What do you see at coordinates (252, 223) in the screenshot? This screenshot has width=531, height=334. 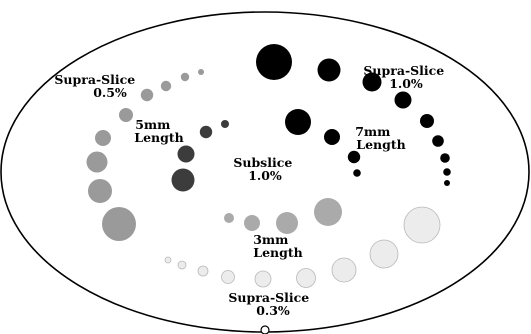 I see `3mm-length-object-3` at bounding box center [252, 223].